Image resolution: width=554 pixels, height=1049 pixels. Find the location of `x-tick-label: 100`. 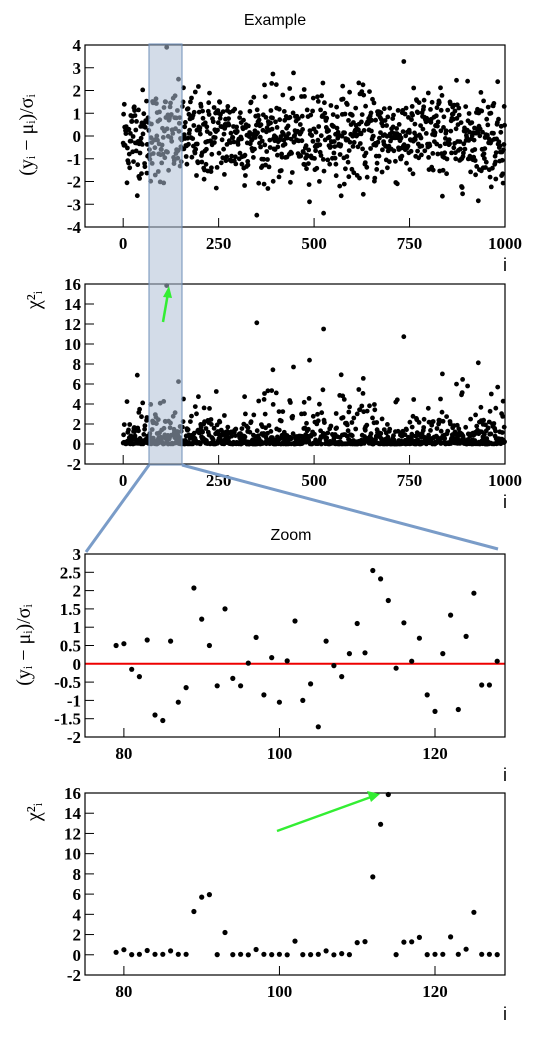

x-tick-label: 100 is located at coordinates (280, 991).